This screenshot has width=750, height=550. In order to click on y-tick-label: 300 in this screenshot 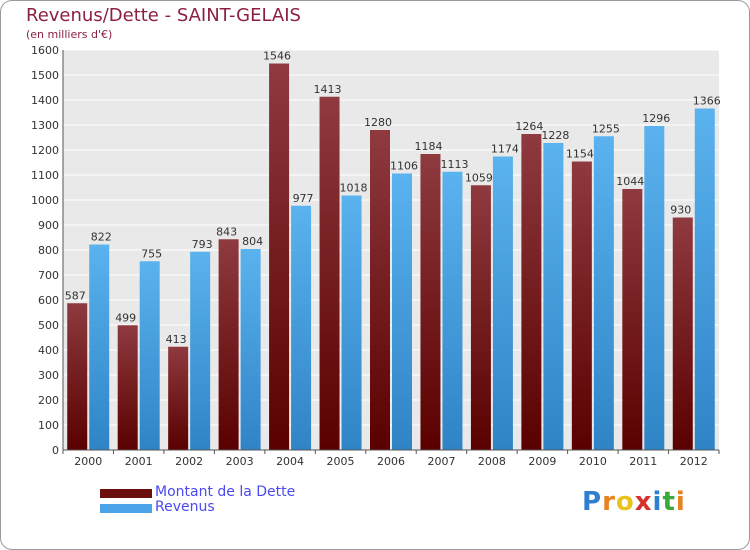, I will do `click(48, 375)`.